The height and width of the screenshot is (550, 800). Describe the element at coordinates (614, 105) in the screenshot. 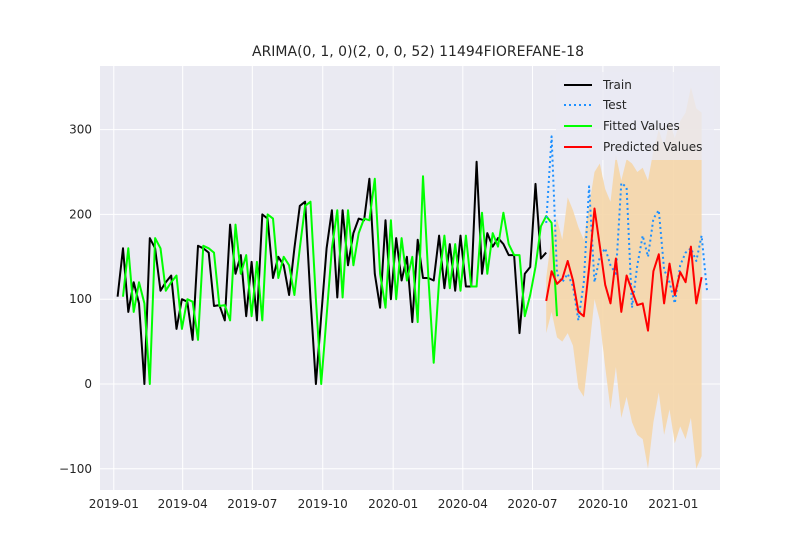

I see `legend-label-test: Test` at that location.